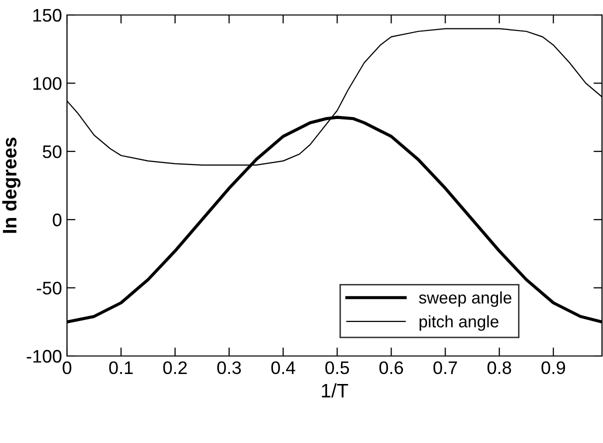 The image size is (603, 443). I want to click on x-tick-label: 0.8, so click(499, 367).